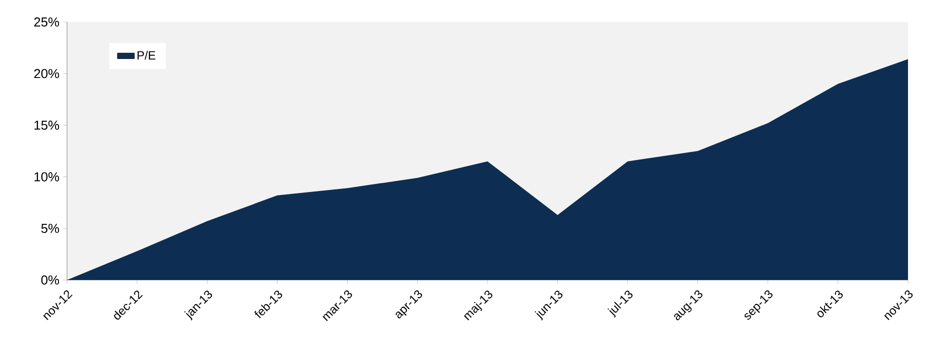 Image resolution: width=947 pixels, height=361 pixels. What do you see at coordinates (50, 228) in the screenshot?
I see `y-tick-label: 5%` at bounding box center [50, 228].